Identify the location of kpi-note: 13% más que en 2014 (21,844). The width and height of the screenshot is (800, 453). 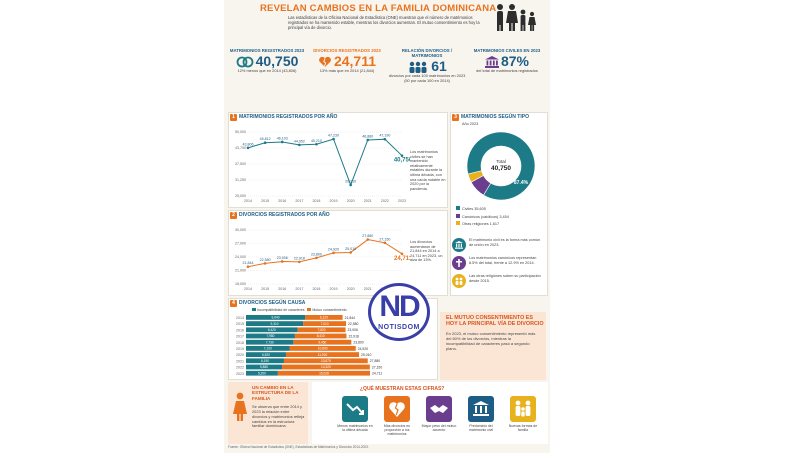
(347, 70).